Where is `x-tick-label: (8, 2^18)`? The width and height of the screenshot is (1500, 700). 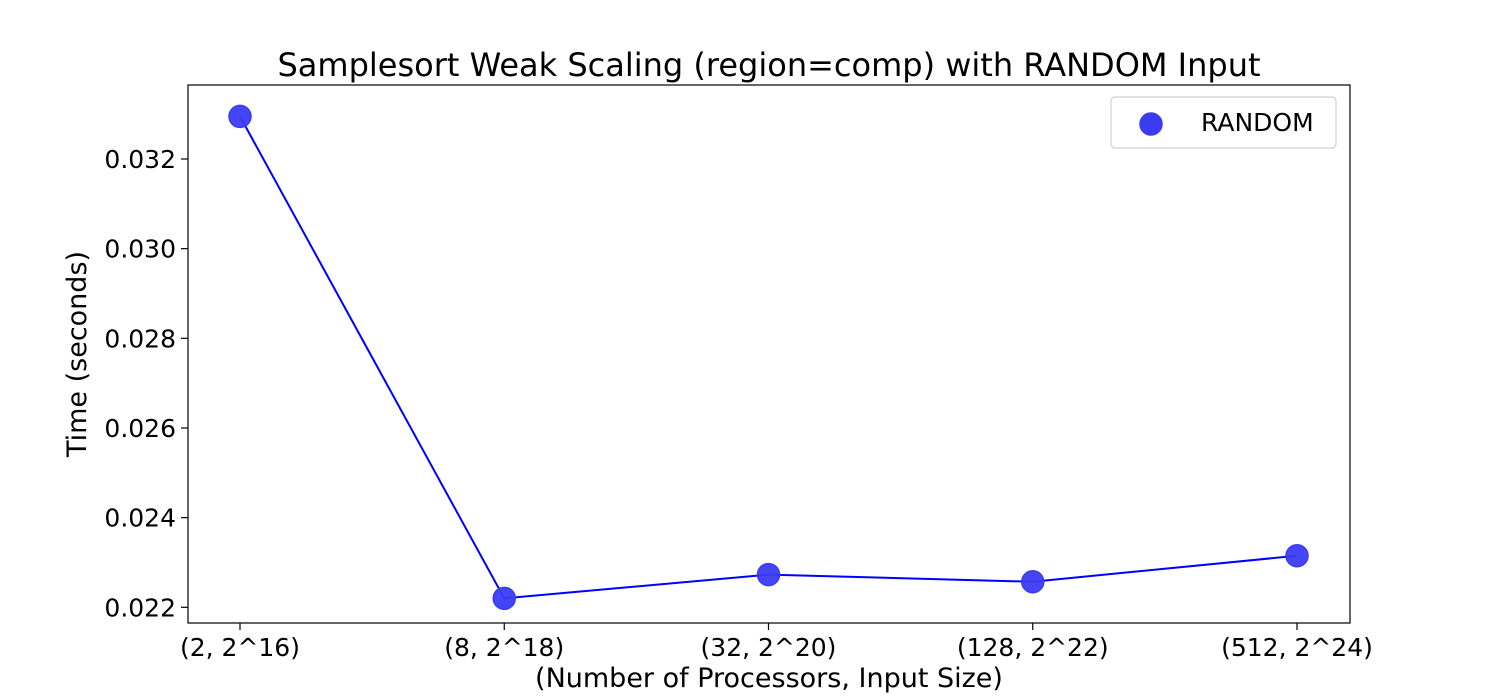
x-tick-label: (8, 2^18) is located at coordinates (504, 647).